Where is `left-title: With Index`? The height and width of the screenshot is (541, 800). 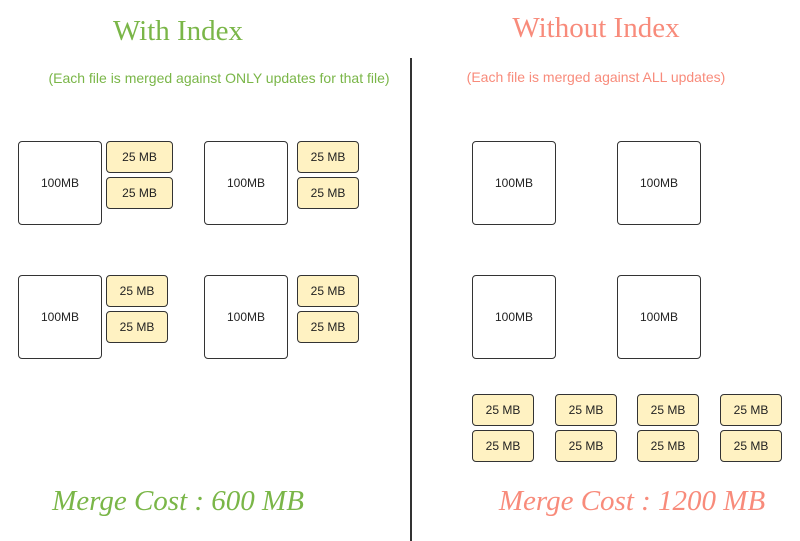
left-title: With Index is located at coordinates (178, 31).